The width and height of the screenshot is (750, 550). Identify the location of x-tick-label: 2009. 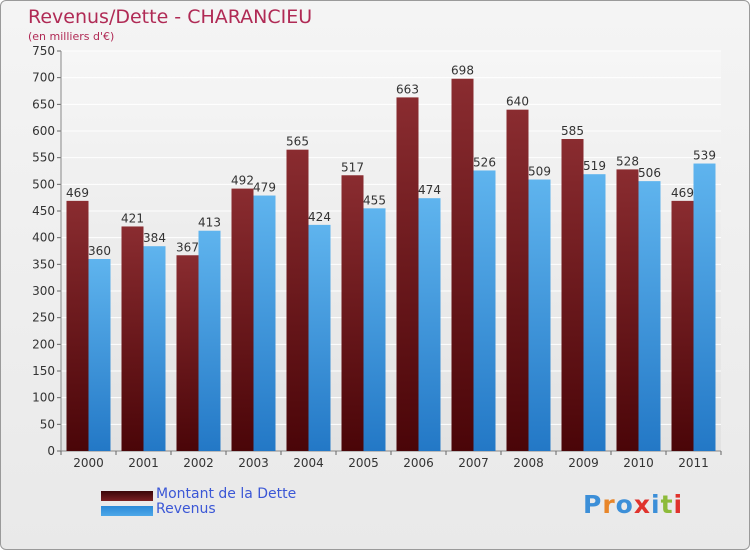
(583, 463).